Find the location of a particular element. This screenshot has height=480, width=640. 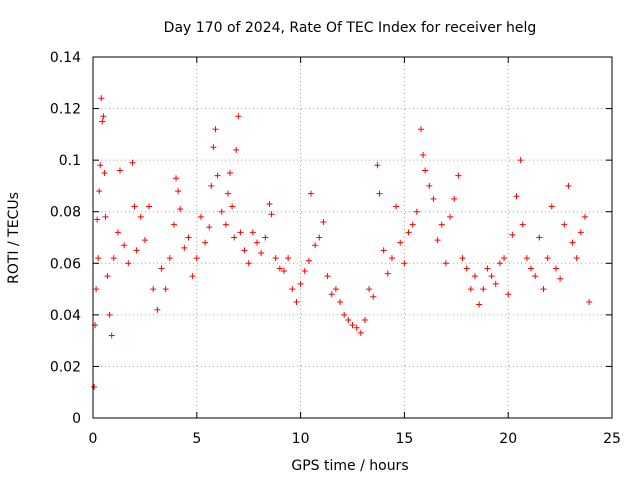

y-tick-label: 0.08 is located at coordinates (65, 213).